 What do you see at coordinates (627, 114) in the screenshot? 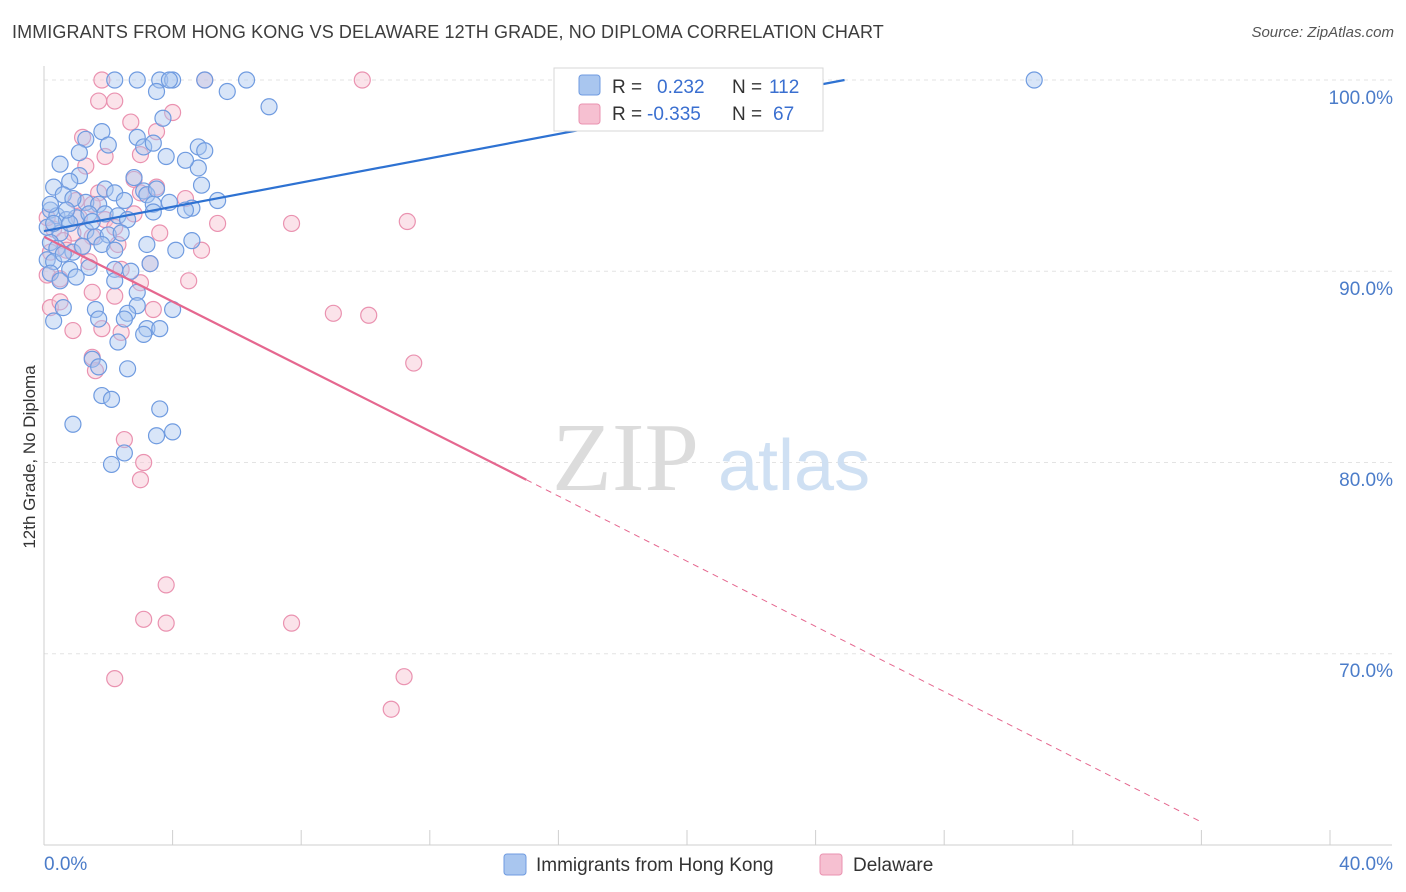
I see `stats-r-label-2: R =` at bounding box center [627, 114].